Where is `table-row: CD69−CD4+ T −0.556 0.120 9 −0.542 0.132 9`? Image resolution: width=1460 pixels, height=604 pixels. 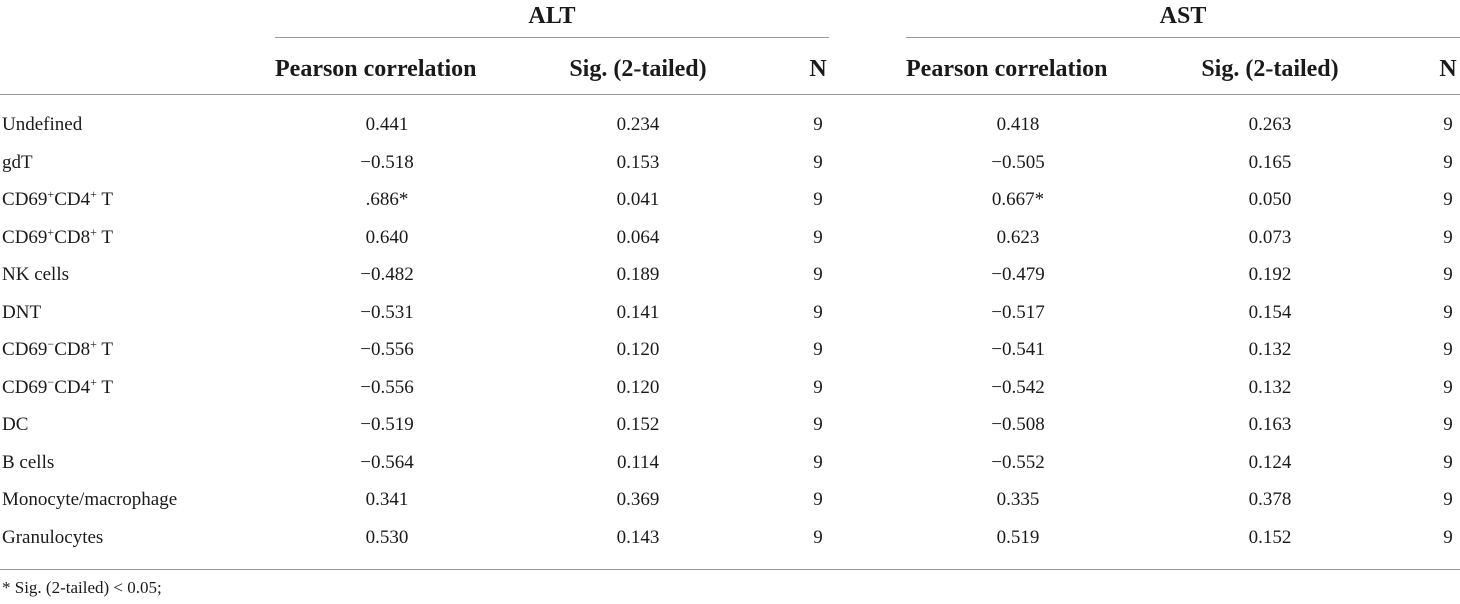 table-row: CD69−CD4+ T −0.556 0.120 9 −0.542 0.132 9 is located at coordinates (730, 388).